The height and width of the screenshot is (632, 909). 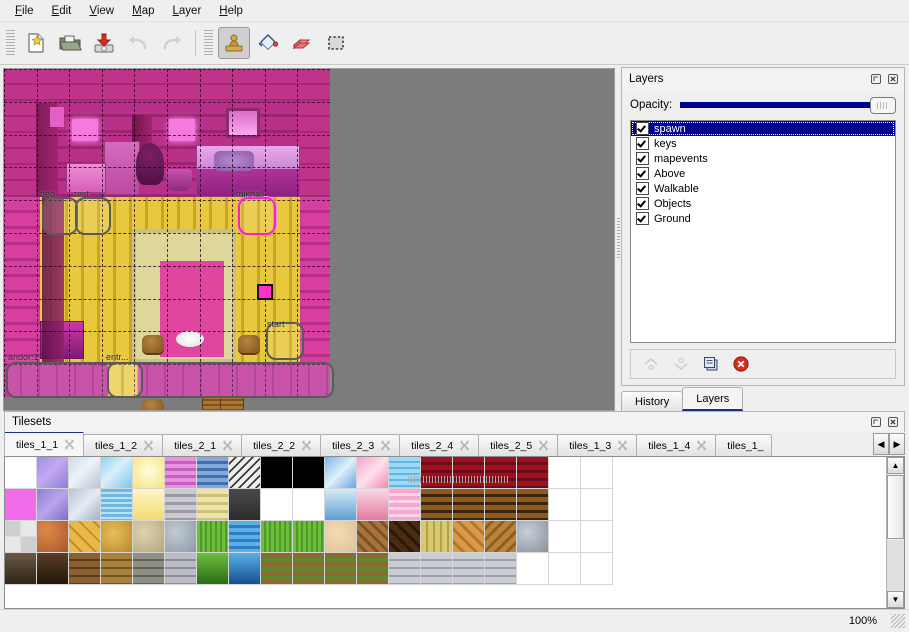 What do you see at coordinates (763, 158) in the screenshot?
I see `layer-row: mapevents` at bounding box center [763, 158].